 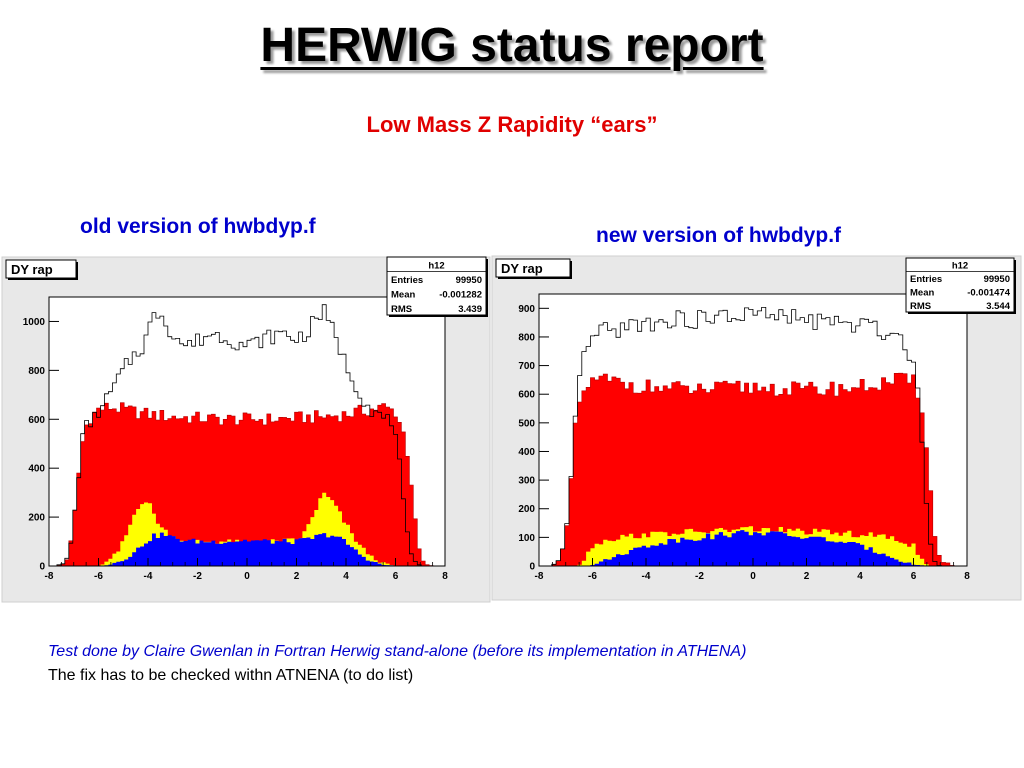 What do you see at coordinates (526, 538) in the screenshot?
I see `y-tick-label: 100` at bounding box center [526, 538].